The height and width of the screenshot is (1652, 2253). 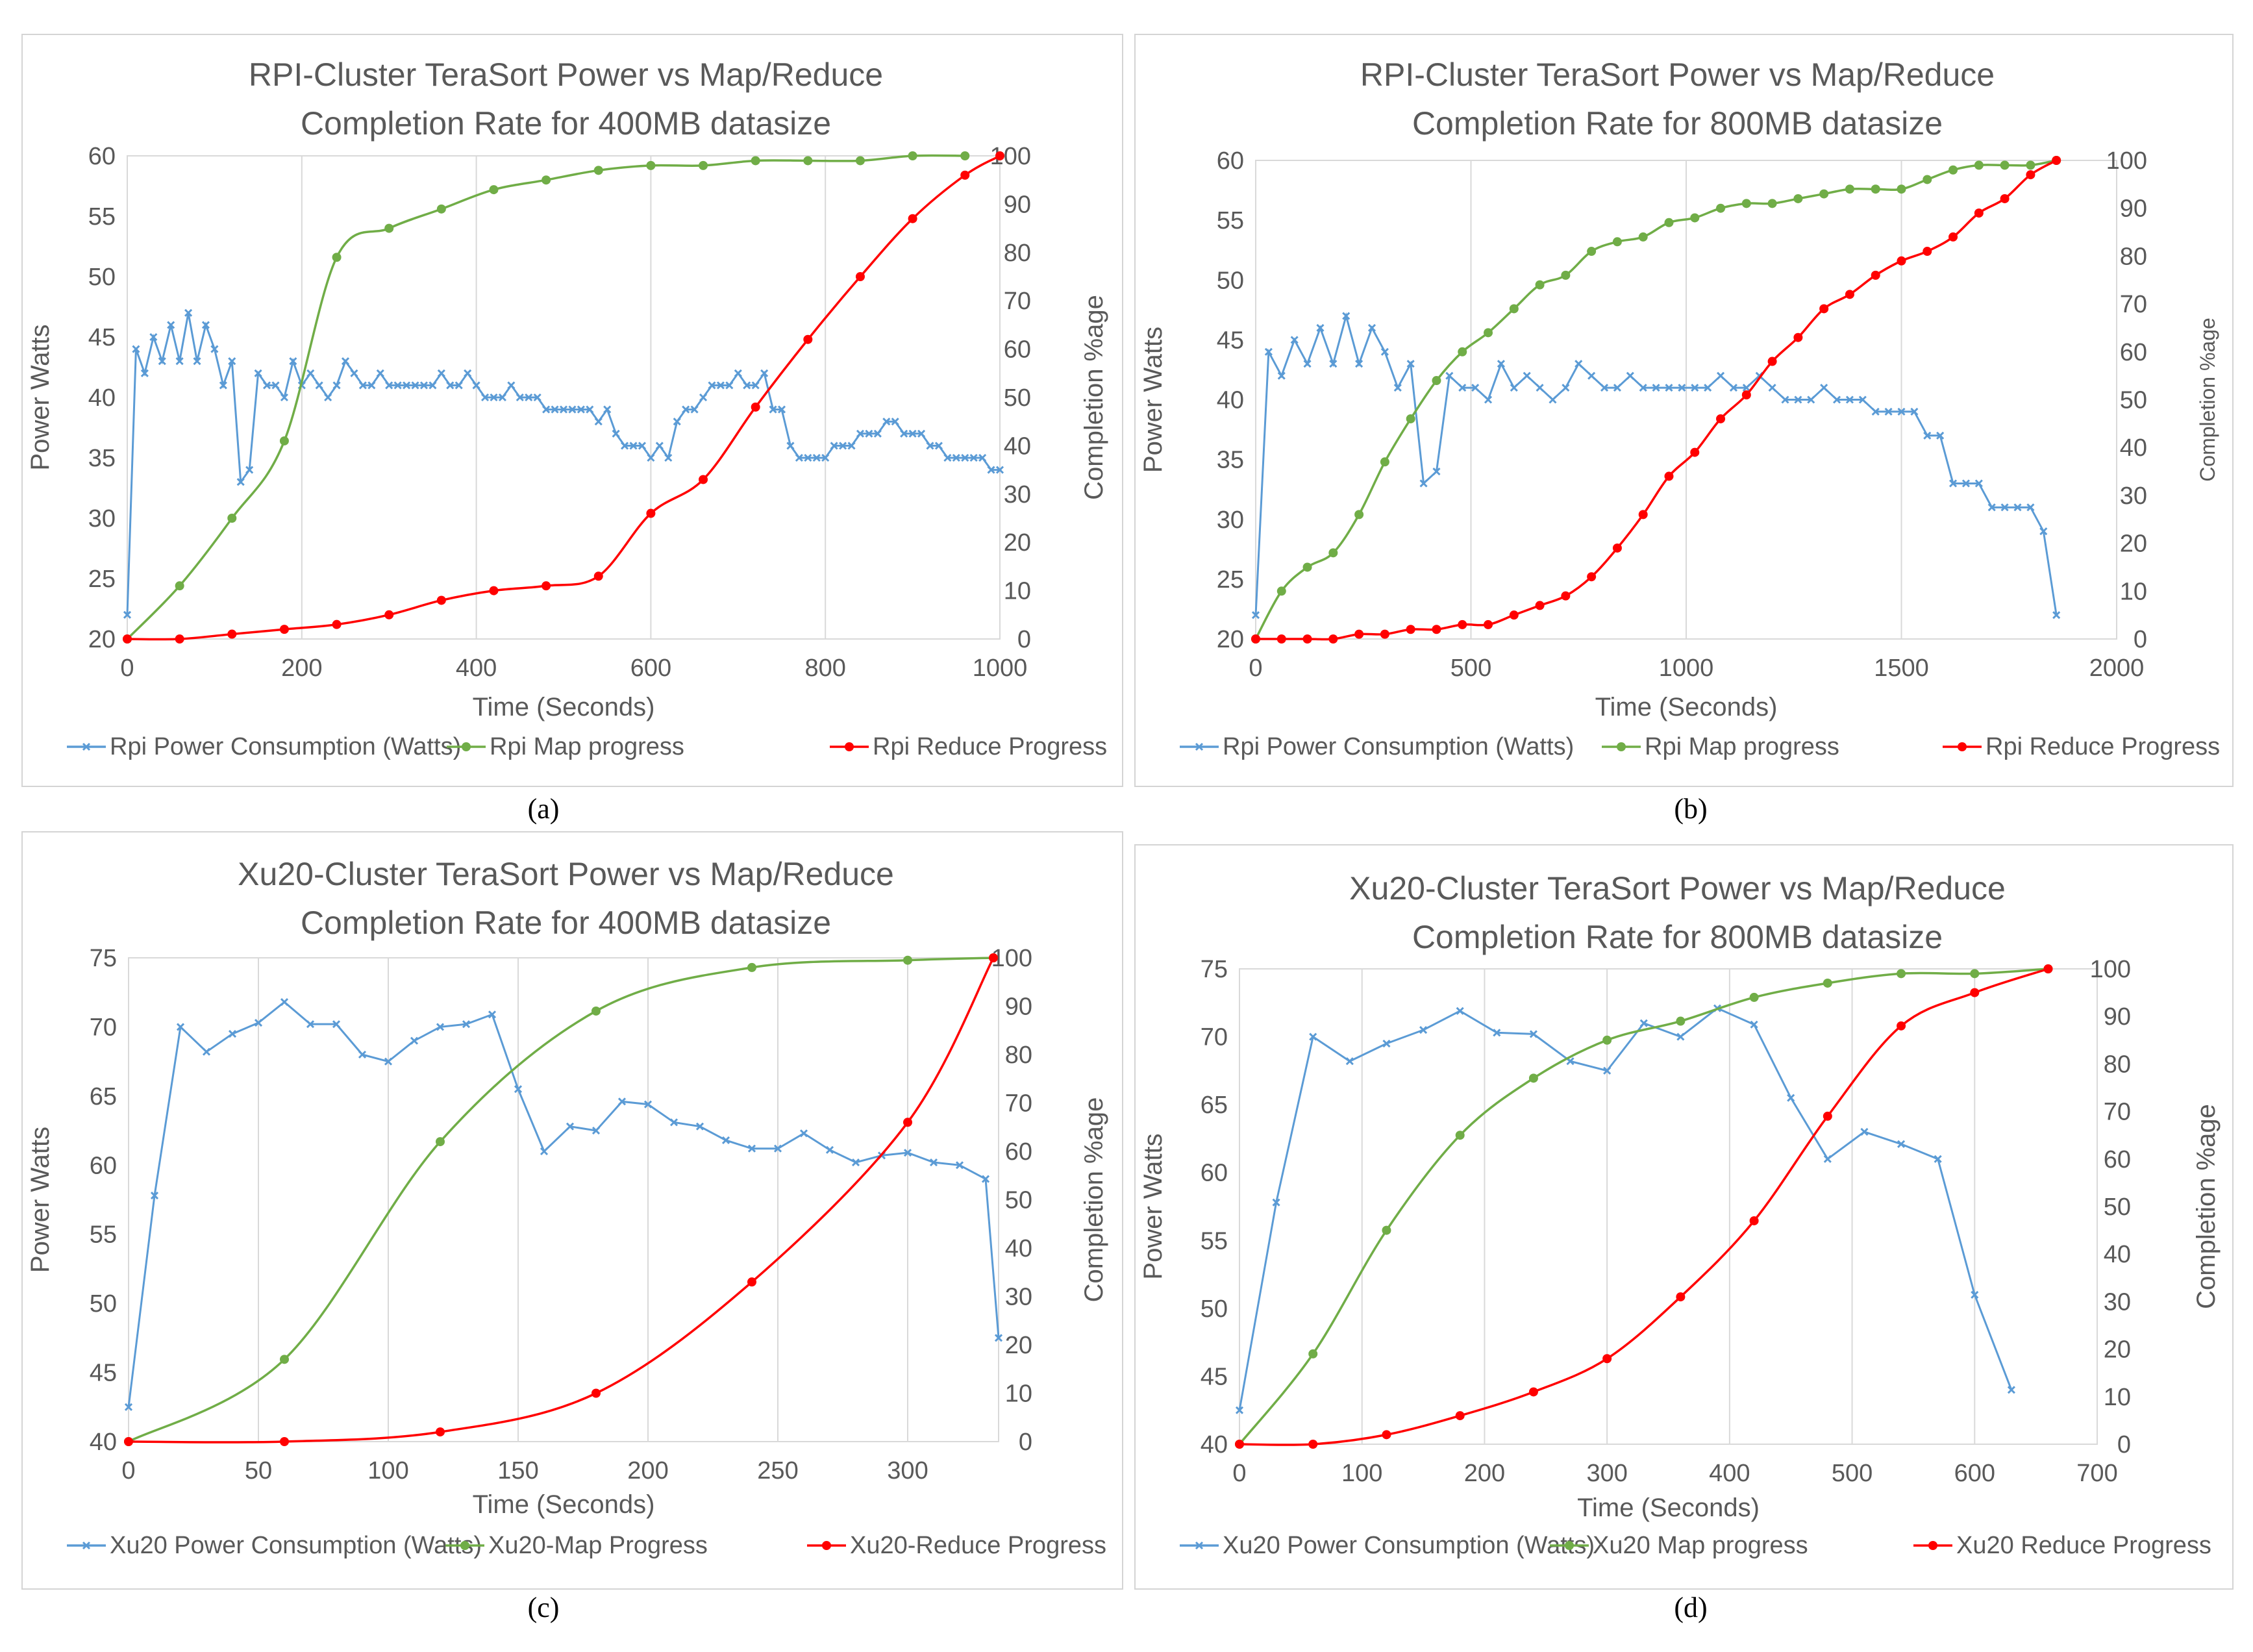 I want to click on legend-entry: Xu20-Reduce Progress, so click(x=956, y=1546).